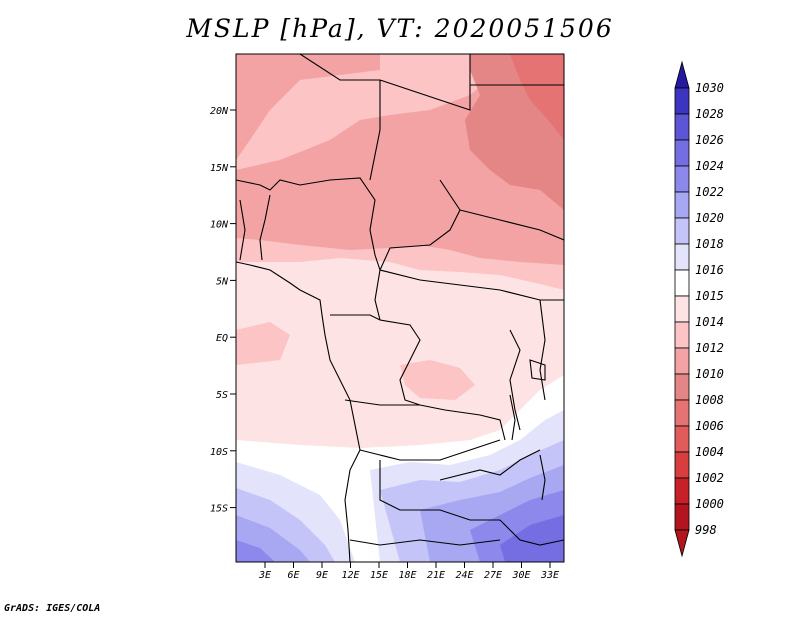 The image size is (800, 618). What do you see at coordinates (537, 370) in the screenshot?
I see `lake-victoria` at bounding box center [537, 370].